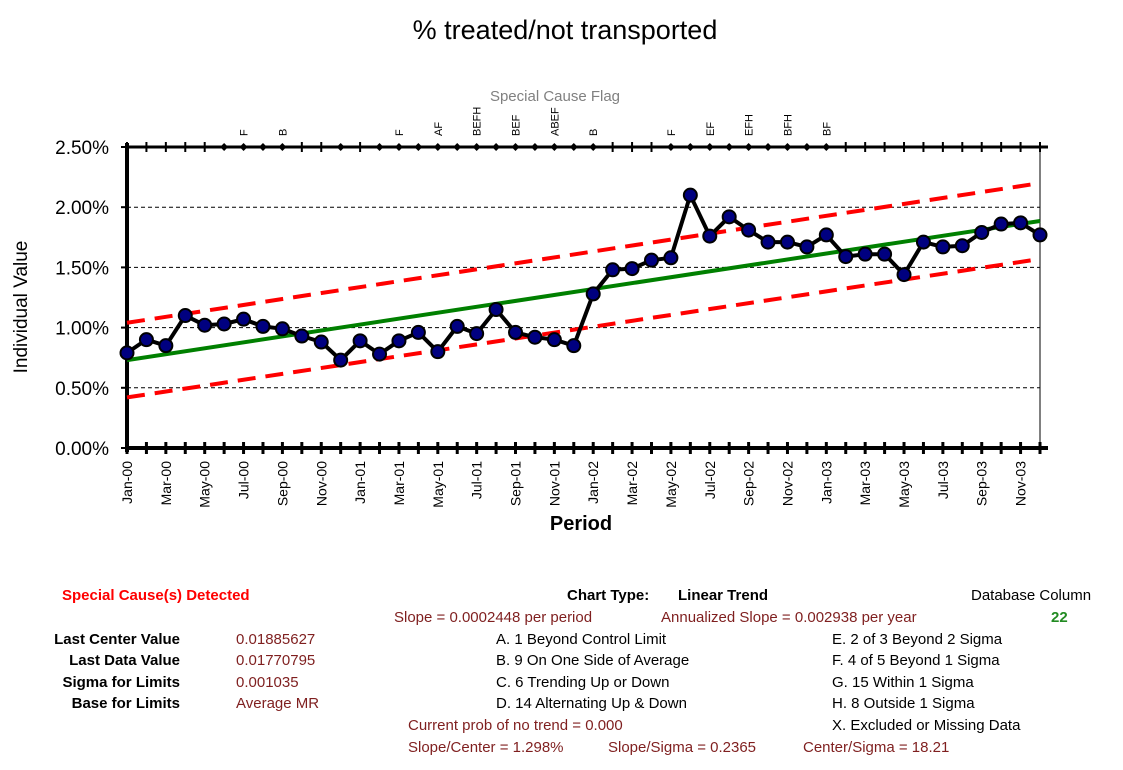 This screenshot has height=770, width=1123. I want to click on last-center-value: 0.01885627, so click(276, 639).